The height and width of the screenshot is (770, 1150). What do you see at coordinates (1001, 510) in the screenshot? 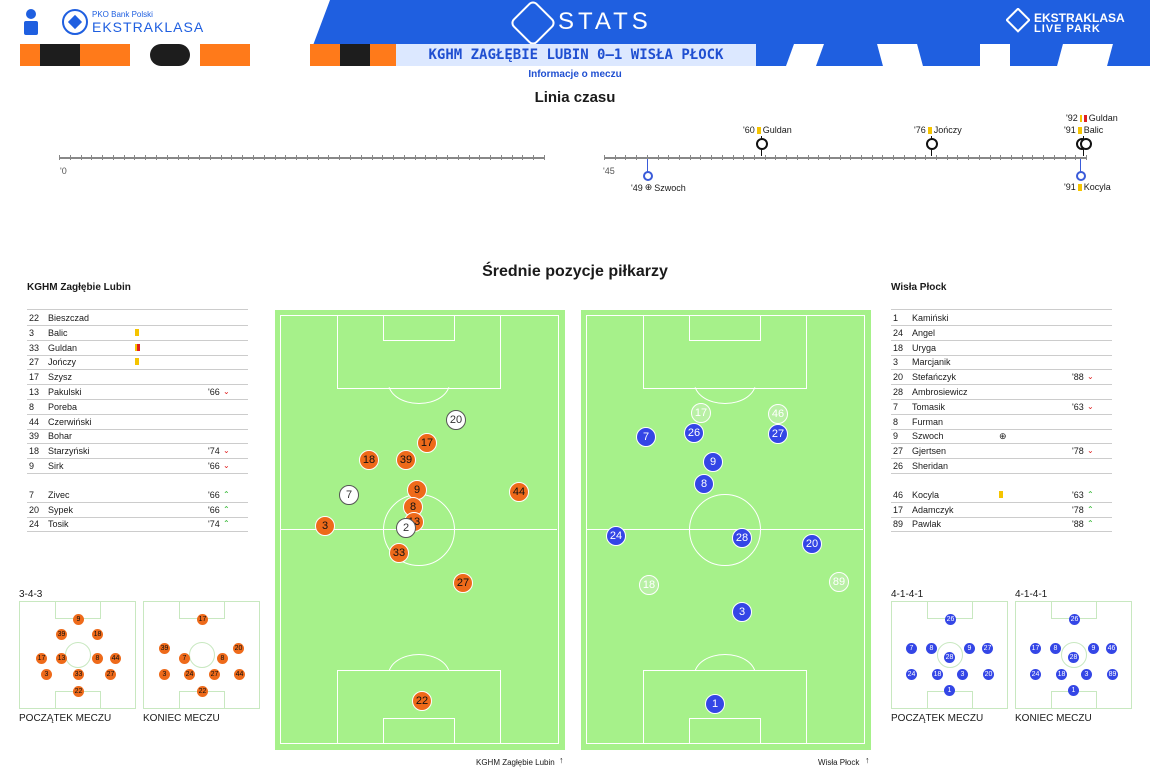
I see `squad-row: 17 Adamczyk '78 ⌃` at bounding box center [1001, 510].